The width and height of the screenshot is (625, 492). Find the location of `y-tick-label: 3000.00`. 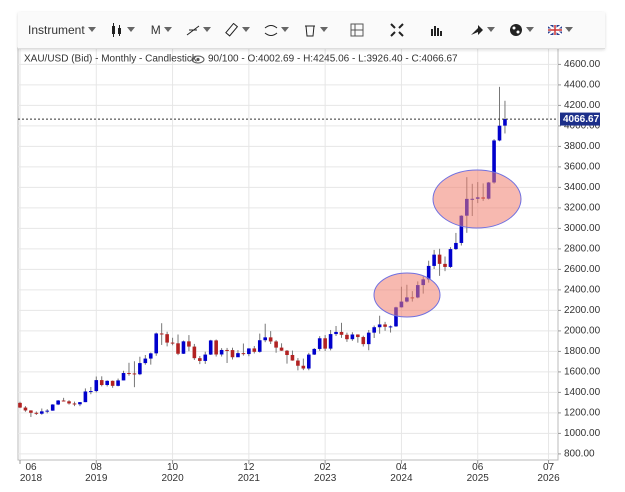

y-tick-label: 3000.00 is located at coordinates (582, 228).